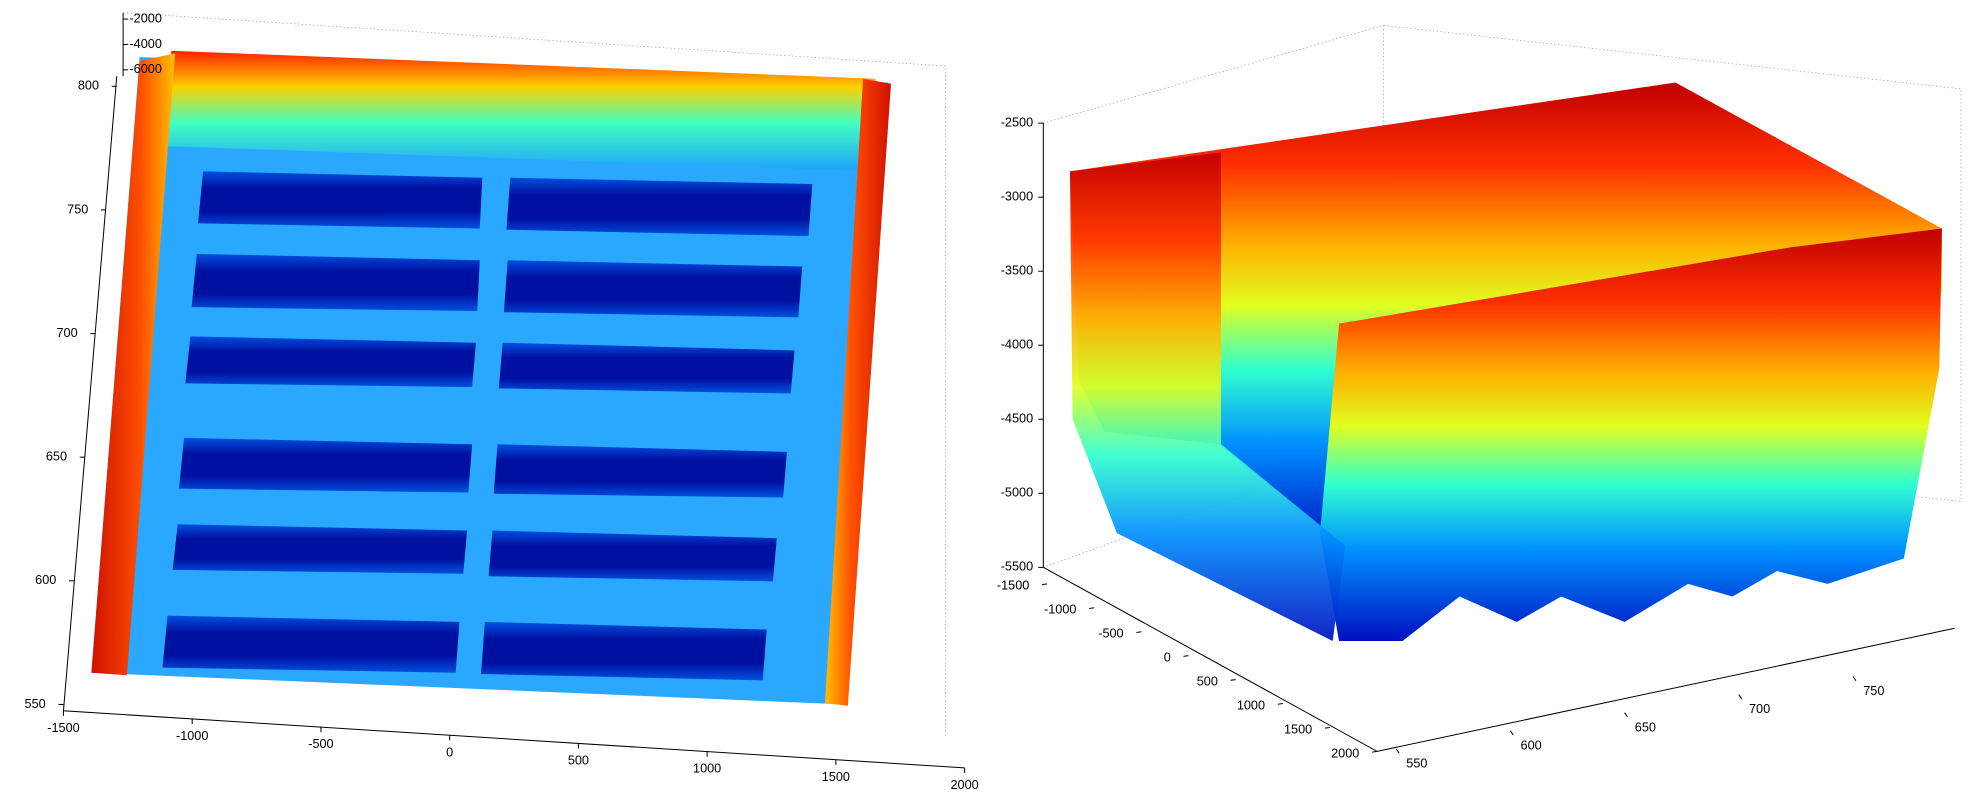 The width and height of the screenshot is (1980, 804). Describe the element at coordinates (1017, 419) in the screenshot. I see `z-tick-label: -4500` at that location.